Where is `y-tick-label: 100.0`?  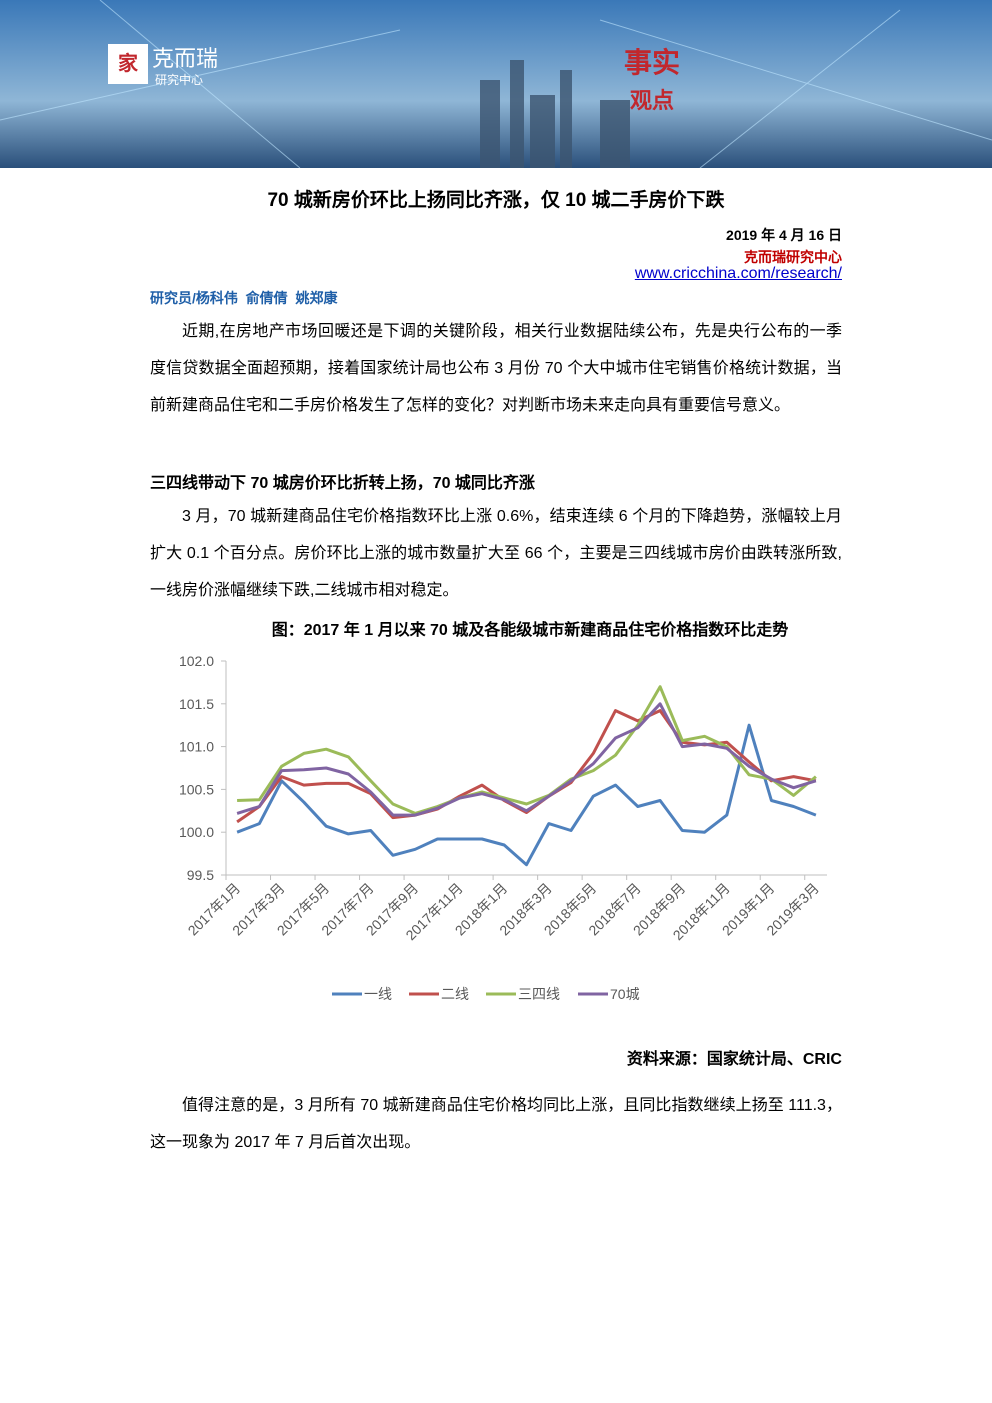 y-tick-label: 100.0 is located at coordinates (196, 832).